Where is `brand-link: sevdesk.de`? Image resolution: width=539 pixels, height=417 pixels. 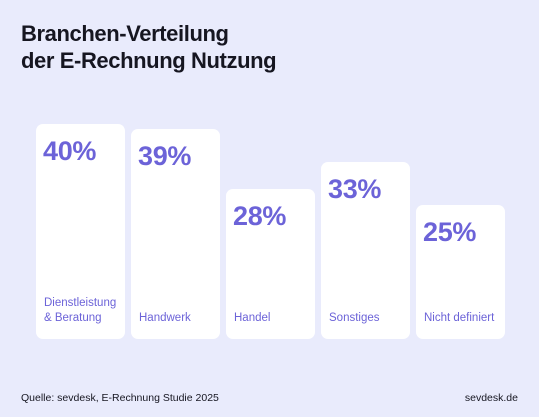
brand-link: sevdesk.de is located at coordinates (491, 398).